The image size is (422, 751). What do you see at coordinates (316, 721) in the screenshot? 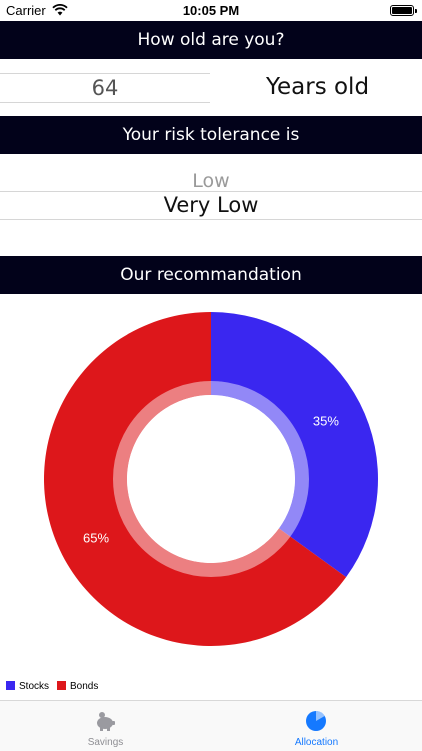
I see `pie-chart-icon` at bounding box center [316, 721].